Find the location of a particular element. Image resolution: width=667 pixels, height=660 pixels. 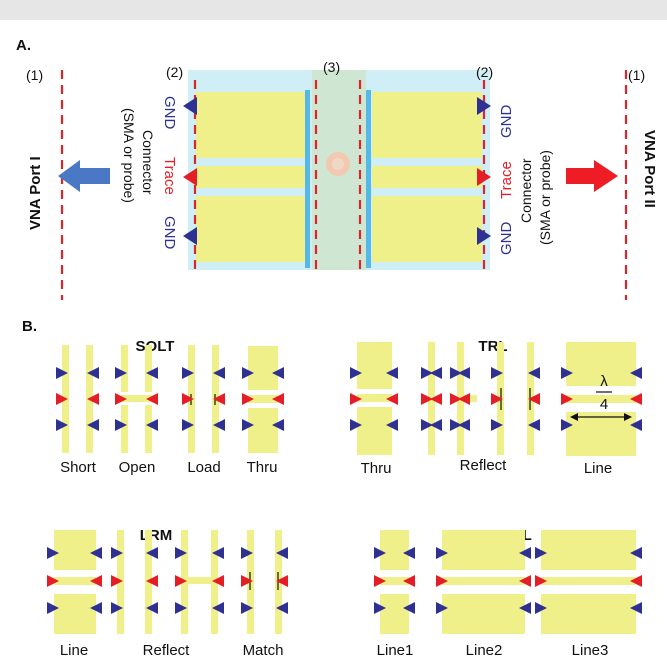

trl-thru-bot is located at coordinates (374, 431).